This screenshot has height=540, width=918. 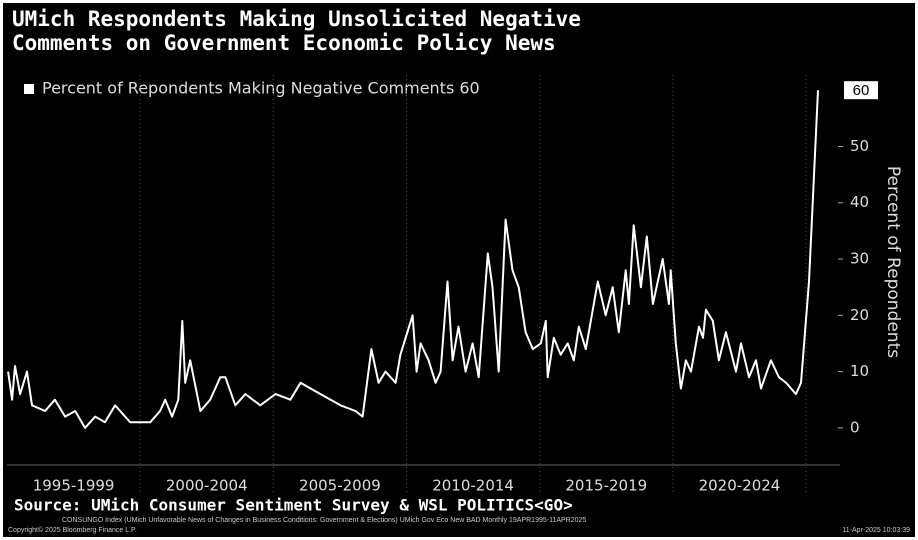 What do you see at coordinates (473, 486) in the screenshot?
I see `x-tick-label: 2010-2014` at bounding box center [473, 486].